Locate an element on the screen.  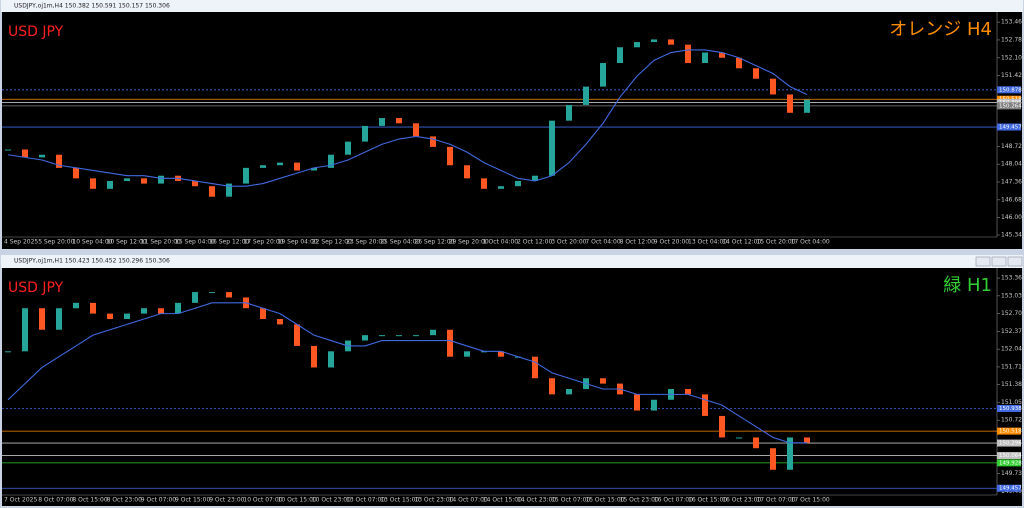
x-tick-label: 8 Oct 23:00 is located at coordinates (124, 500).